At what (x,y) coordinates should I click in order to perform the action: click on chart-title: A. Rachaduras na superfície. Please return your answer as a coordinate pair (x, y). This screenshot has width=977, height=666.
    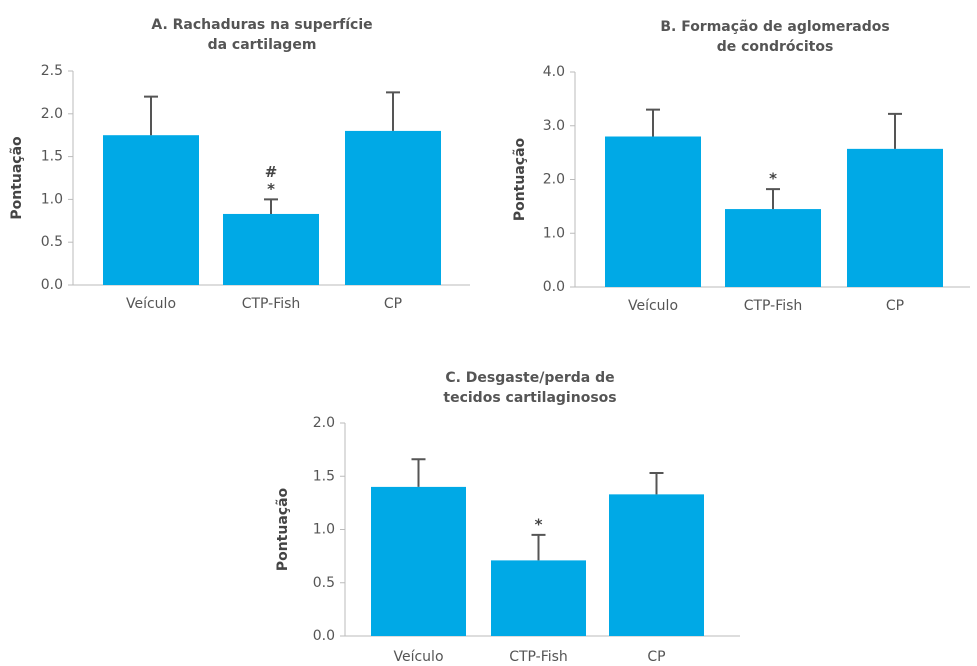
    Looking at the image, I should click on (261, 25).